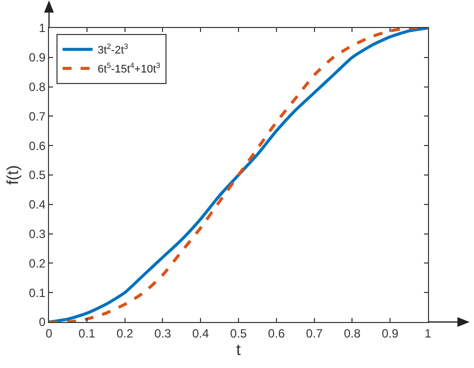  What do you see at coordinates (37, 263) in the screenshot?
I see `y-tick-label: 0.2` at bounding box center [37, 263].